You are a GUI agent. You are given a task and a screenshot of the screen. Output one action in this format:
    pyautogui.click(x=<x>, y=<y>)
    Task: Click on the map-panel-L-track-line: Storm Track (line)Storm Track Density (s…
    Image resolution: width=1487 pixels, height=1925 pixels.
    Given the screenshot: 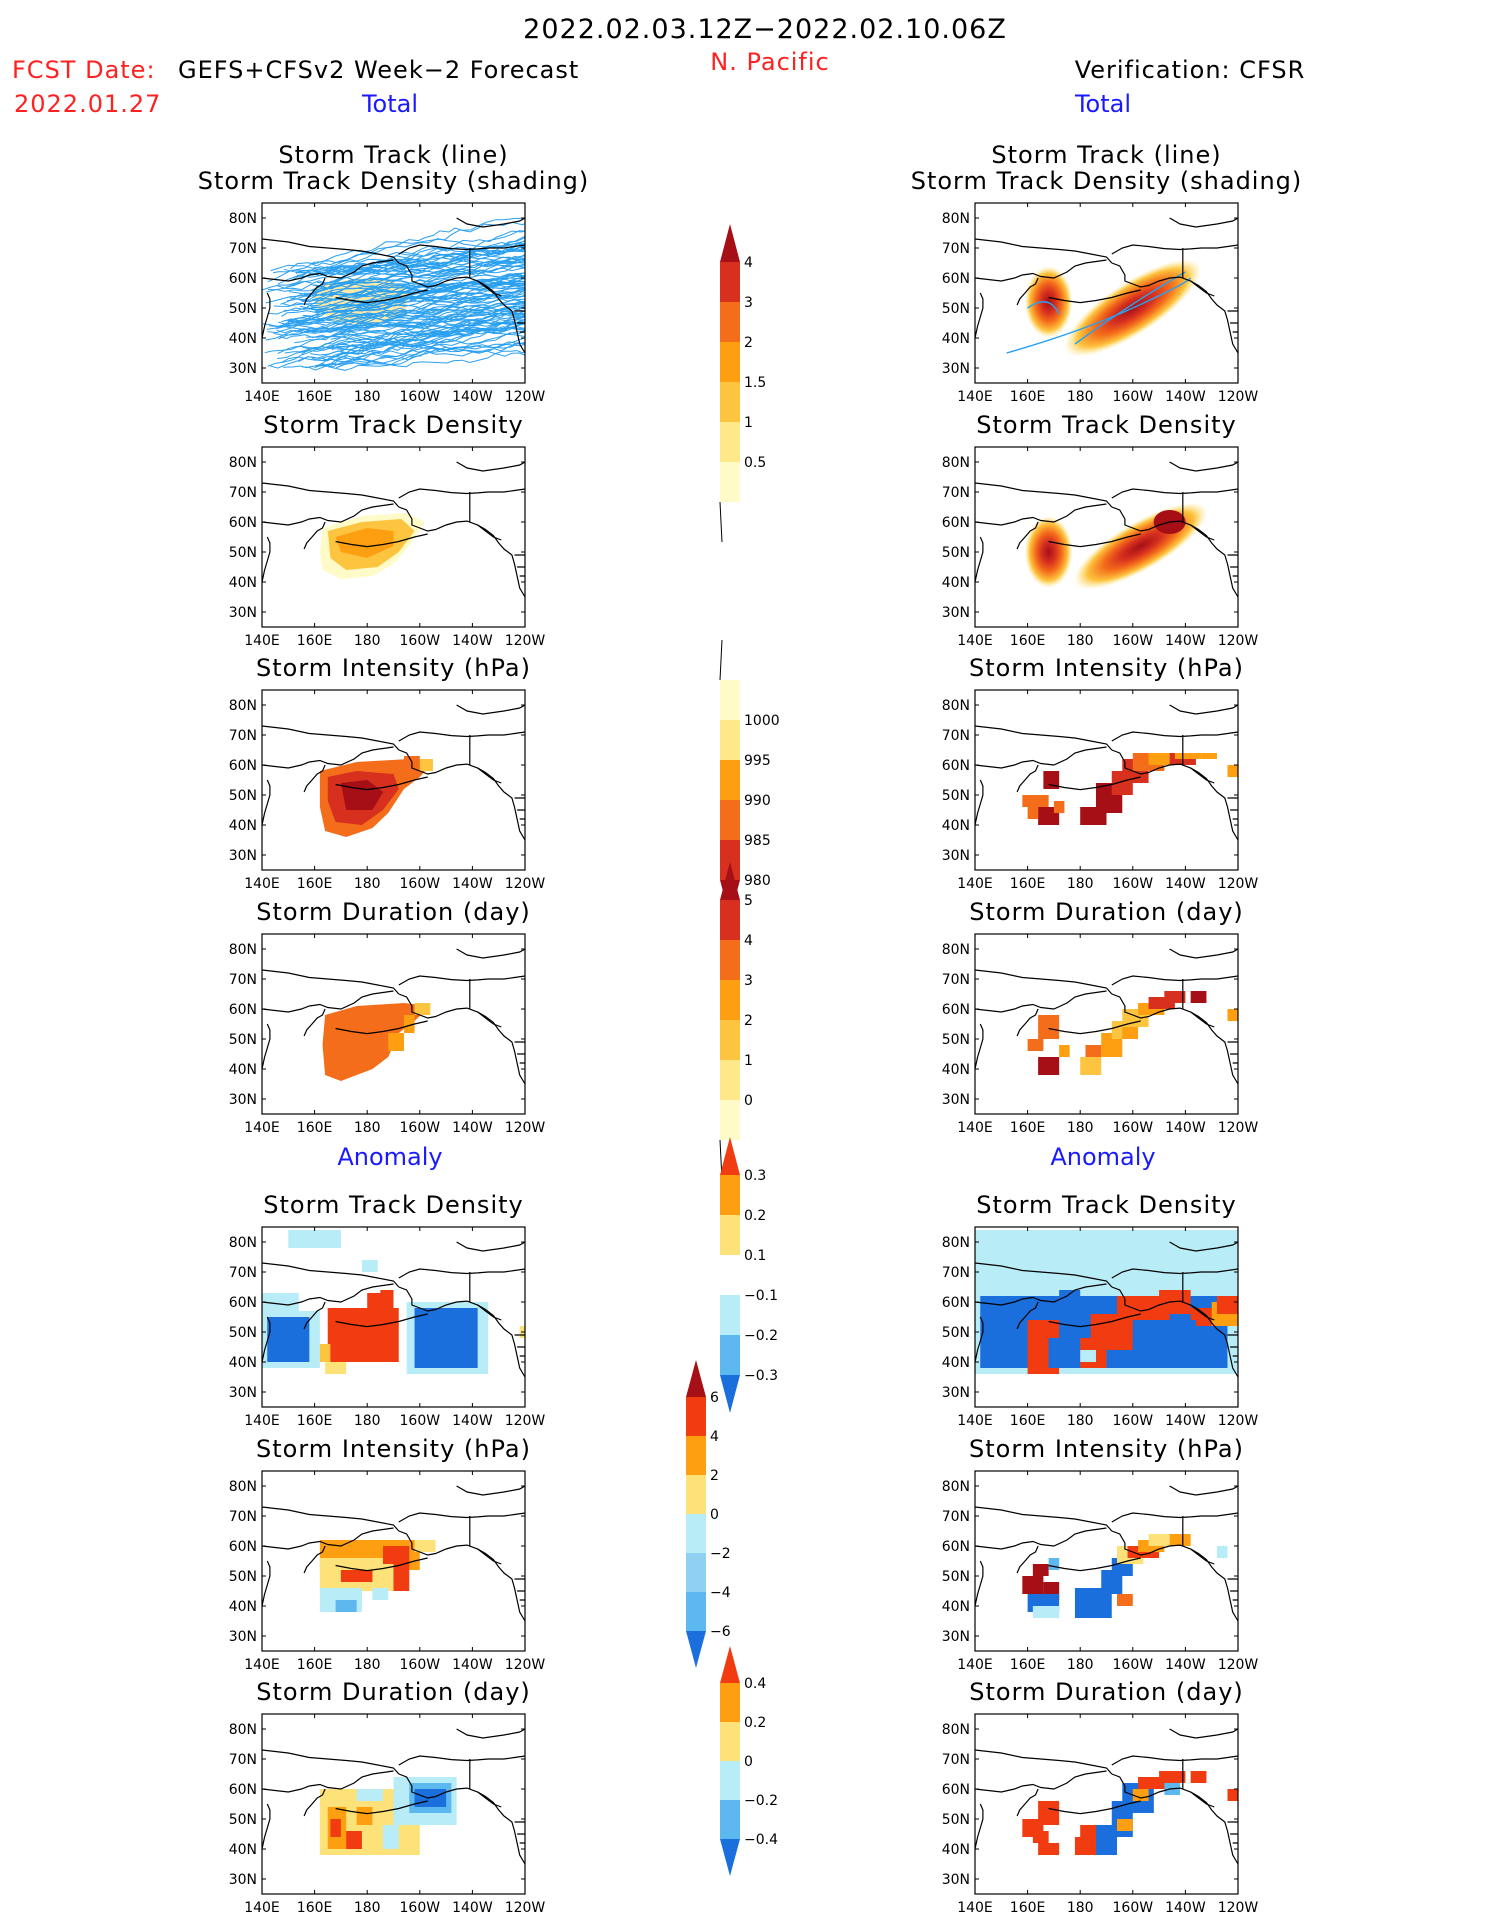 What is the action you would take?
    pyautogui.click(x=393, y=273)
    